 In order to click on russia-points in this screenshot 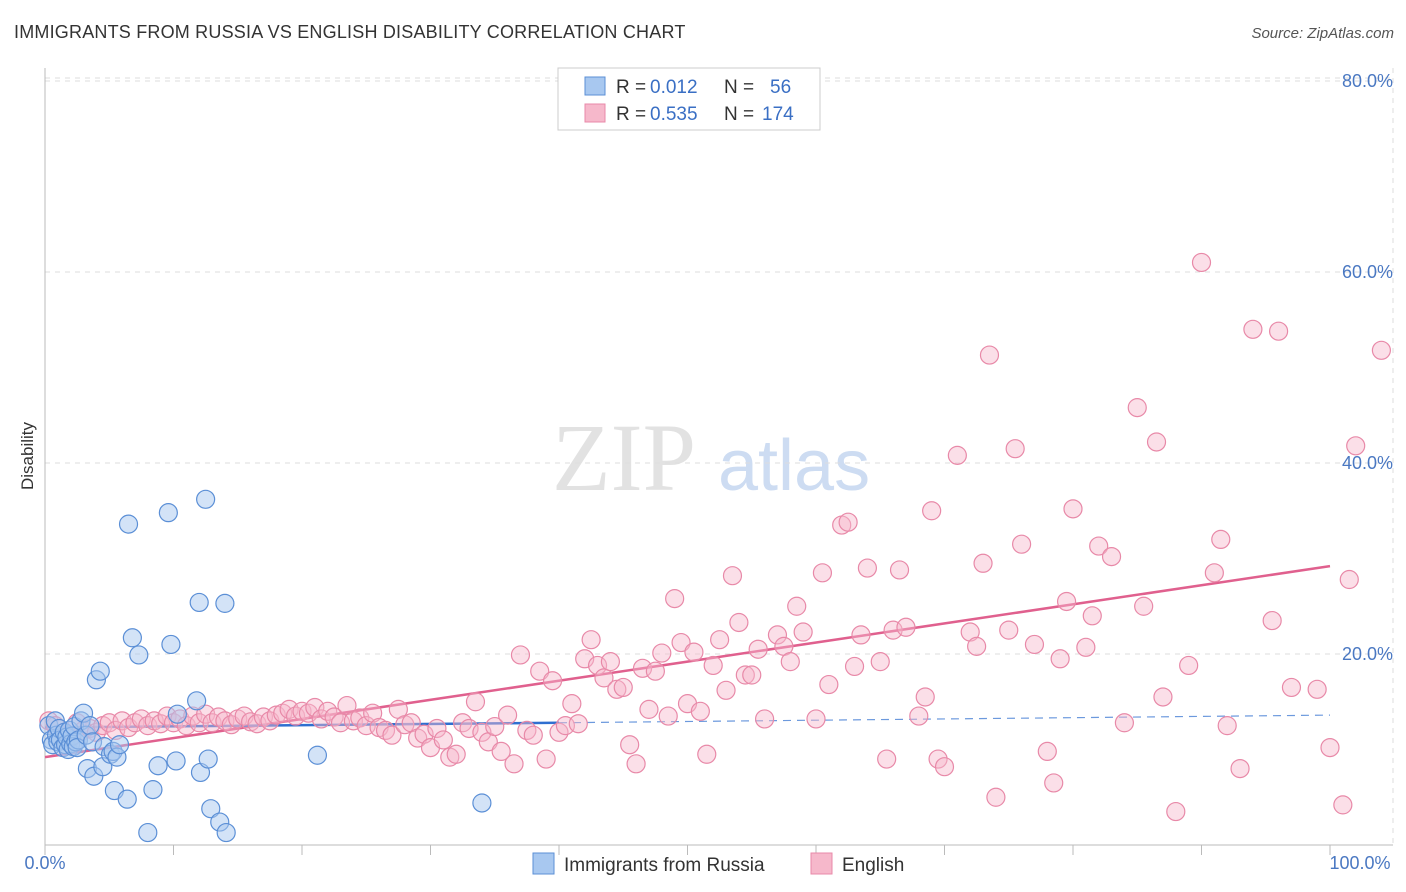, I will do `click(265, 666)`.